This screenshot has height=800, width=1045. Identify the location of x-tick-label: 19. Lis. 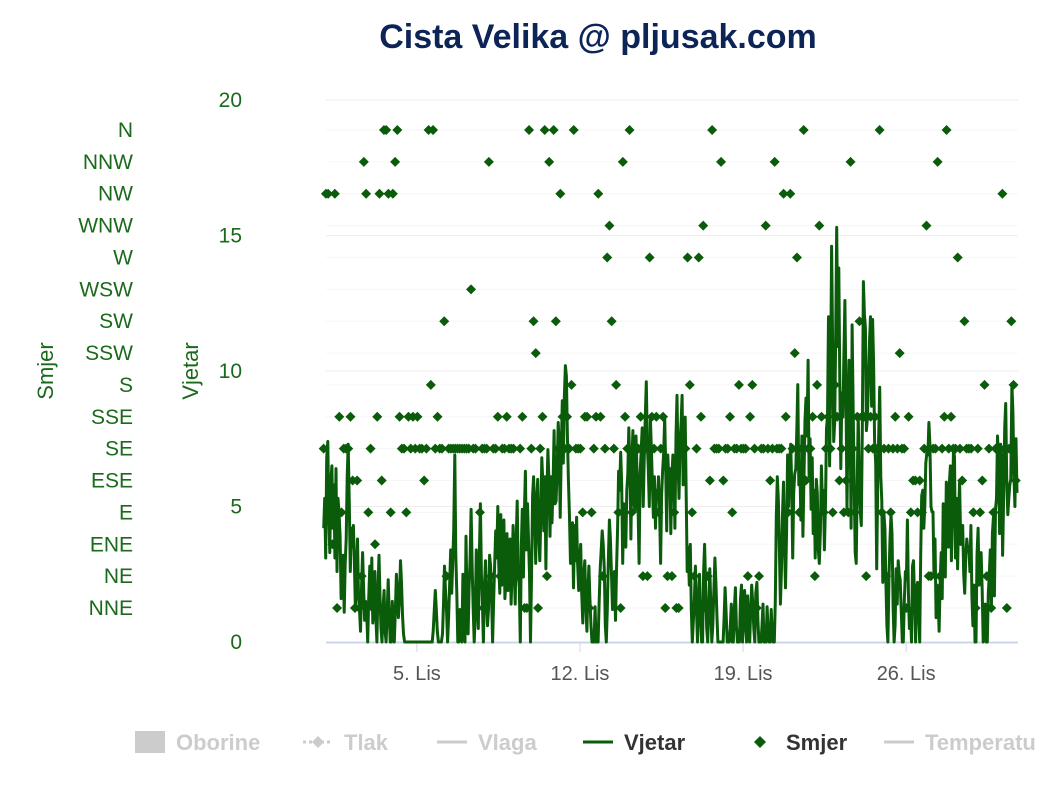
(743, 674).